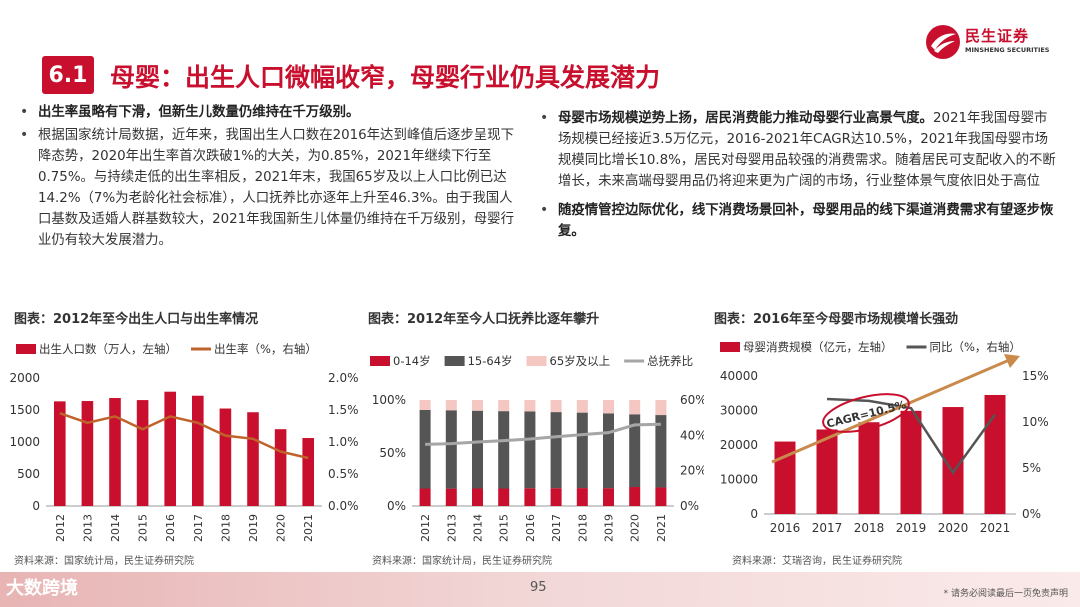 This screenshot has width=1080, height=607. What do you see at coordinates (68, 75) in the screenshot?
I see `section-badge: 6.1` at bounding box center [68, 75].